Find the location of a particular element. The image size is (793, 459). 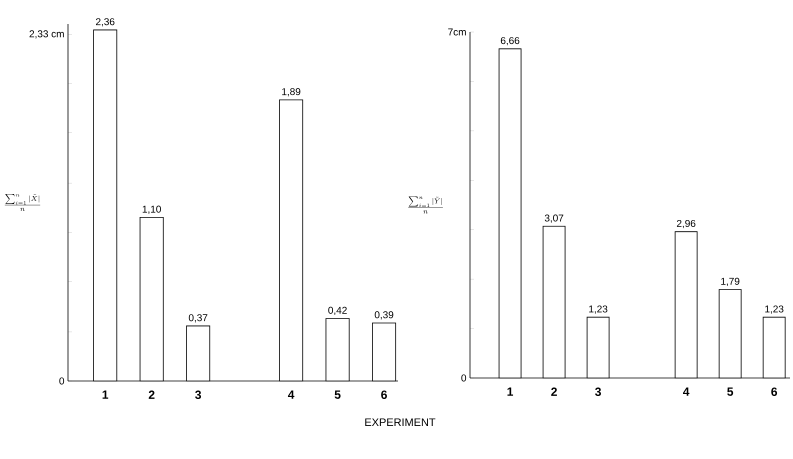

data-label: 0,39 is located at coordinates (384, 315).